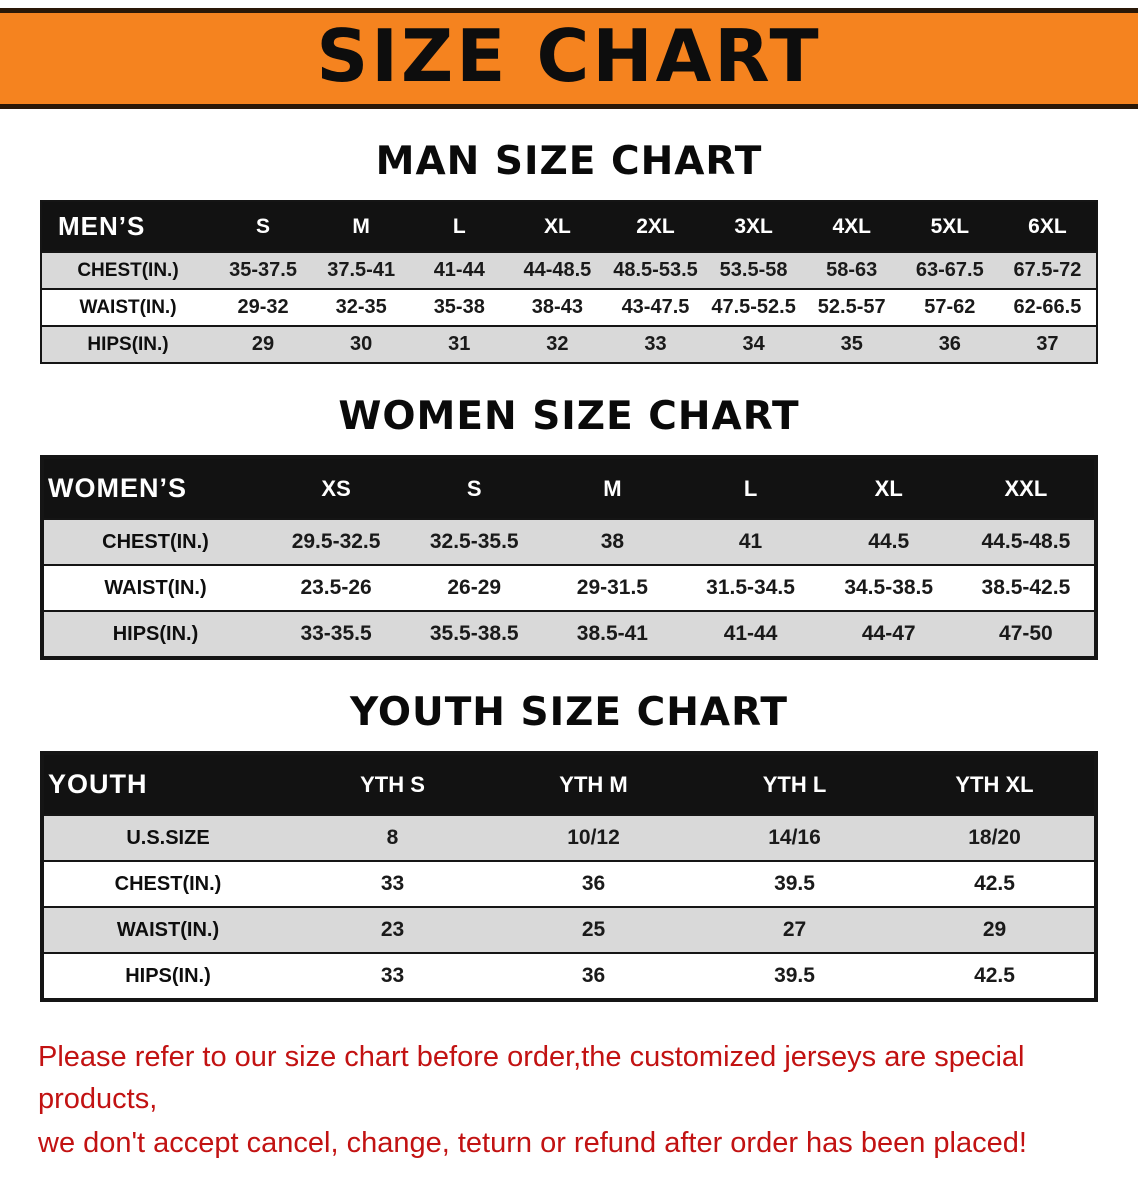 The width and height of the screenshot is (1138, 1182). Describe the element at coordinates (336, 588) in the screenshot. I see `size-value: 23.5-26` at that location.